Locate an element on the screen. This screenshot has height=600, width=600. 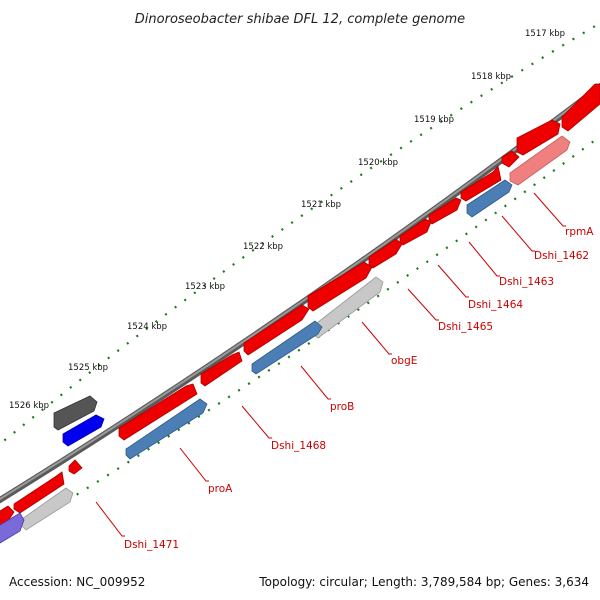
gene-label: Dshi_1463 is located at coordinates (526, 282).